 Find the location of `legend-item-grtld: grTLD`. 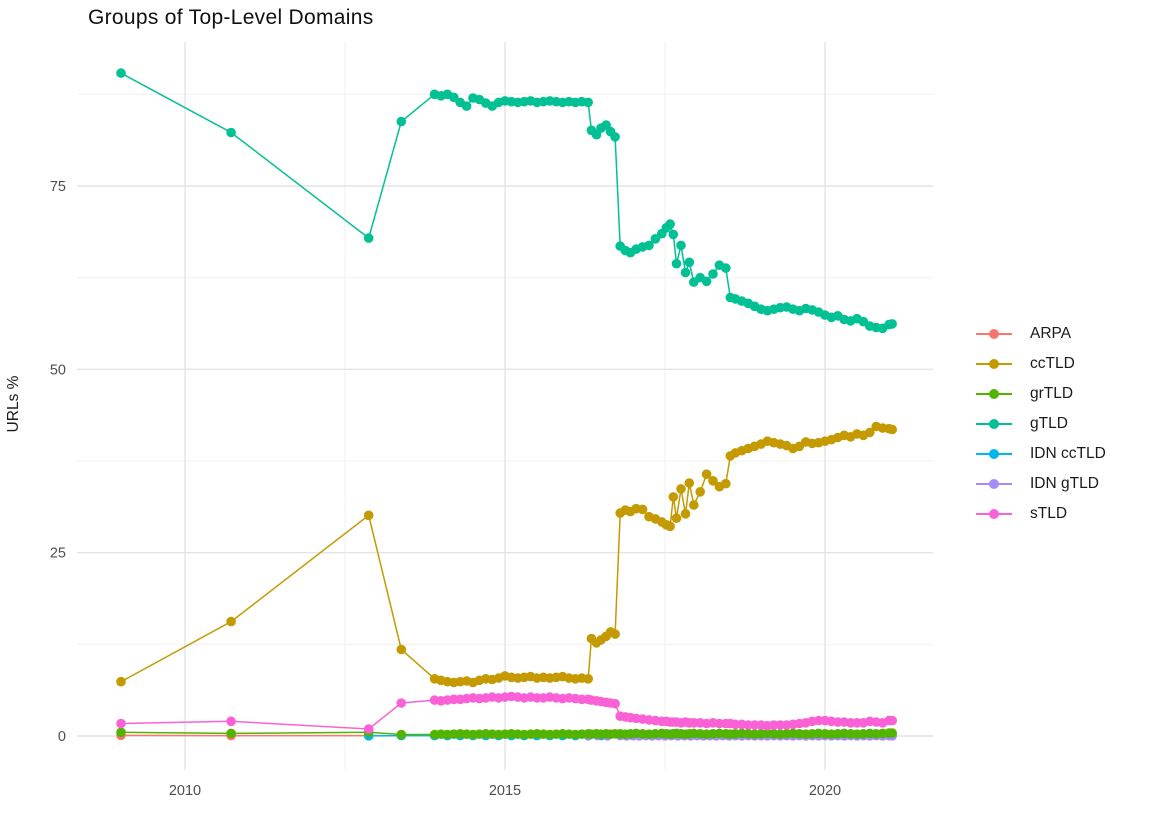

legend-item-grtld: grTLD is located at coordinates (1041, 394).